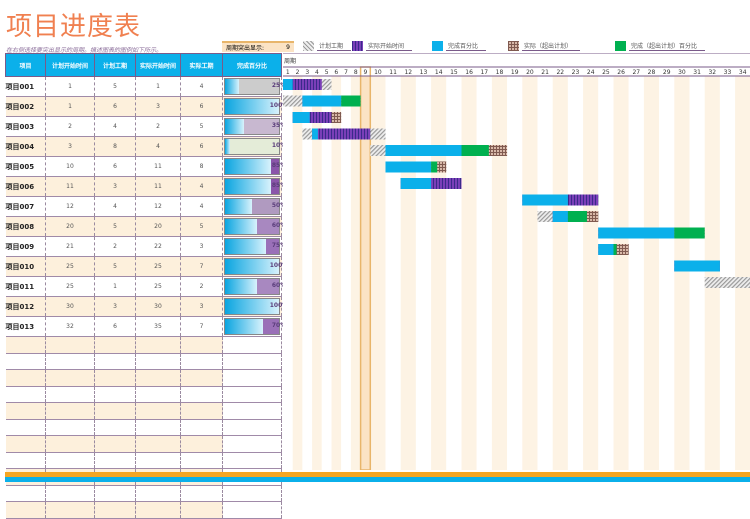  I want to click on cell-plan_start: 10, so click(70, 166).